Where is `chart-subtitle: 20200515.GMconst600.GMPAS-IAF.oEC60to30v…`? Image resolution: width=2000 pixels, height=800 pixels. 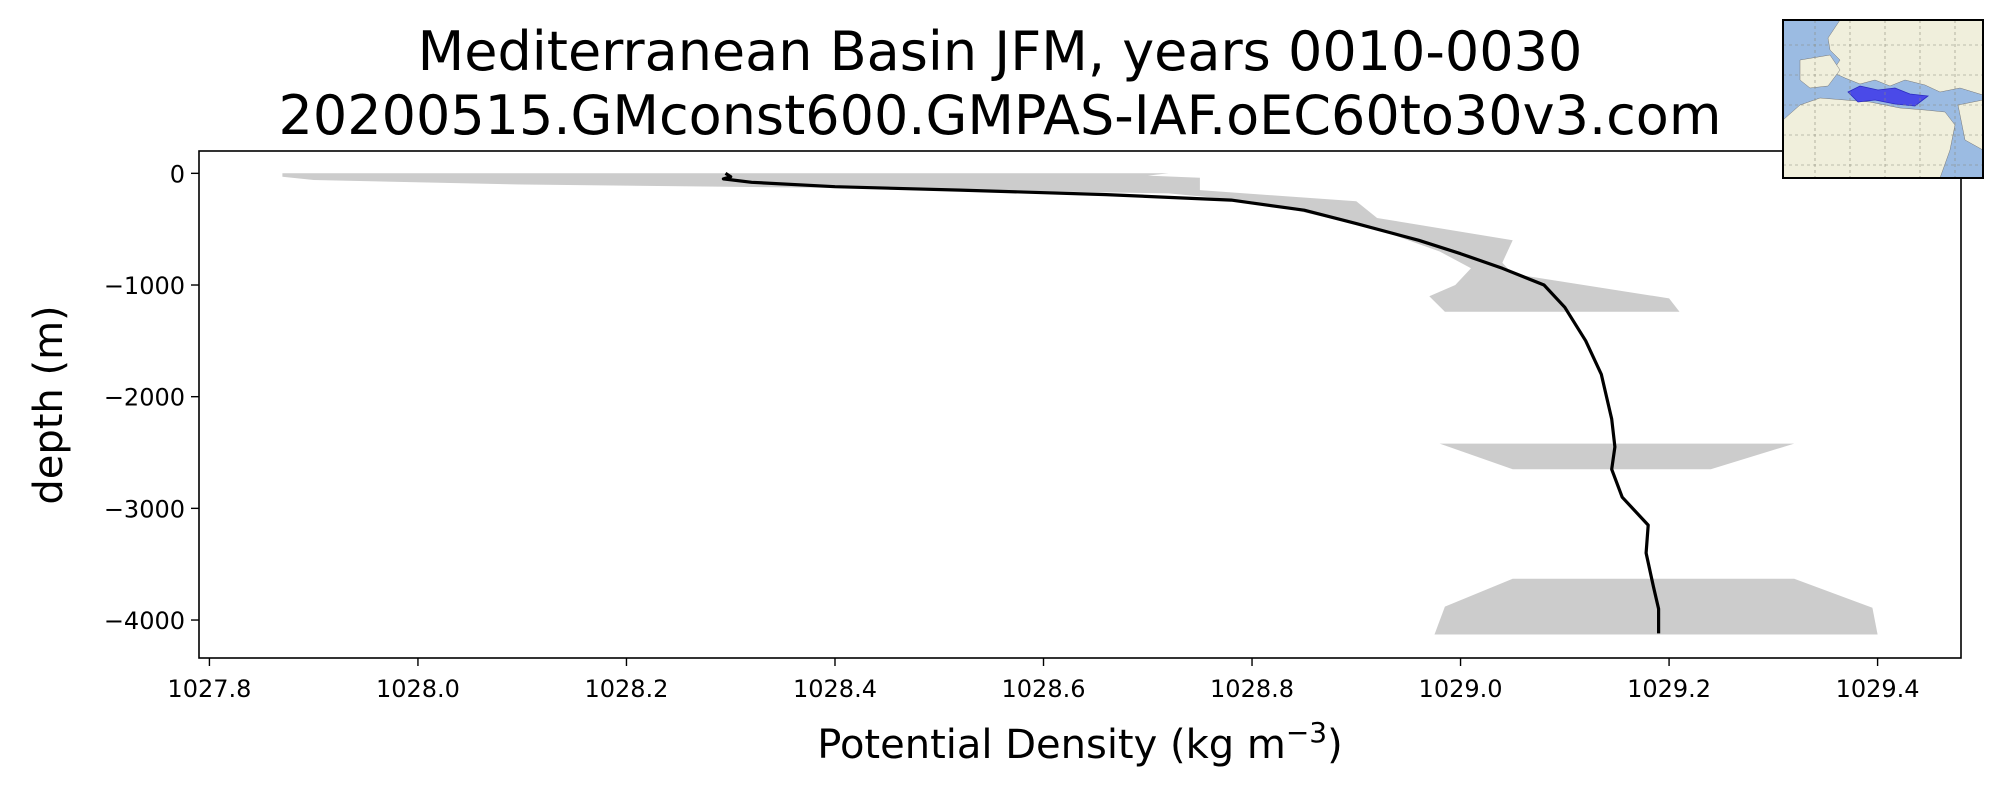
chart-subtitle: 20200515.GMconst600.GMPAS-IAF.oEC60to30v… is located at coordinates (1000, 115).